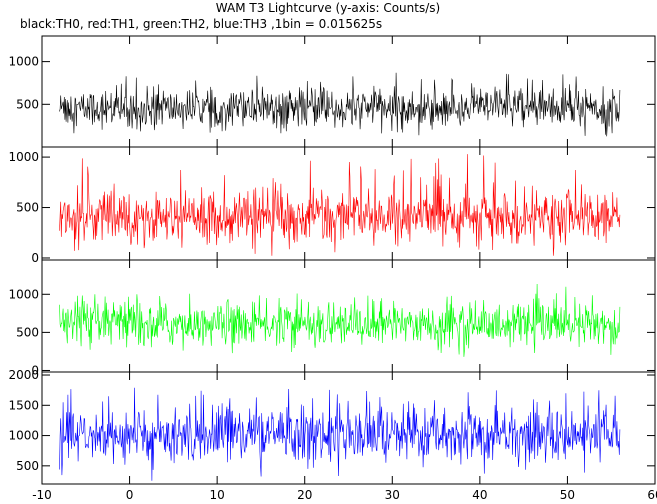 The width and height of the screenshot is (657, 504). What do you see at coordinates (42, 495) in the screenshot?
I see `x-tick-label: -10` at bounding box center [42, 495].